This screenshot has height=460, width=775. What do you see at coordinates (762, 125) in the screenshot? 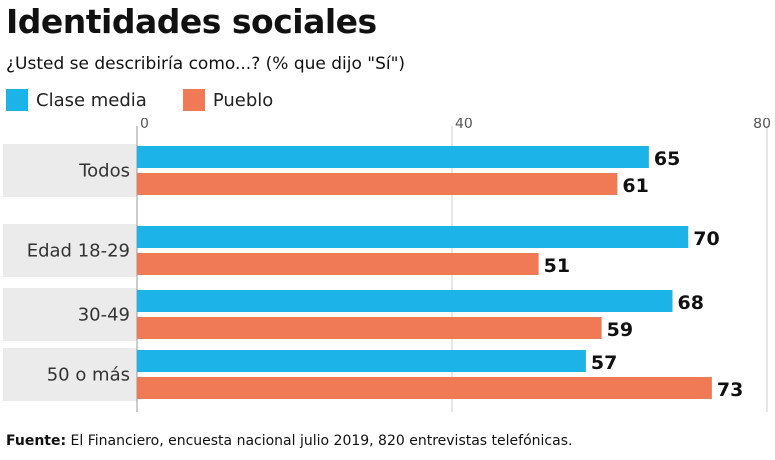
I see `x-tick-label-80: 80` at bounding box center [762, 125].